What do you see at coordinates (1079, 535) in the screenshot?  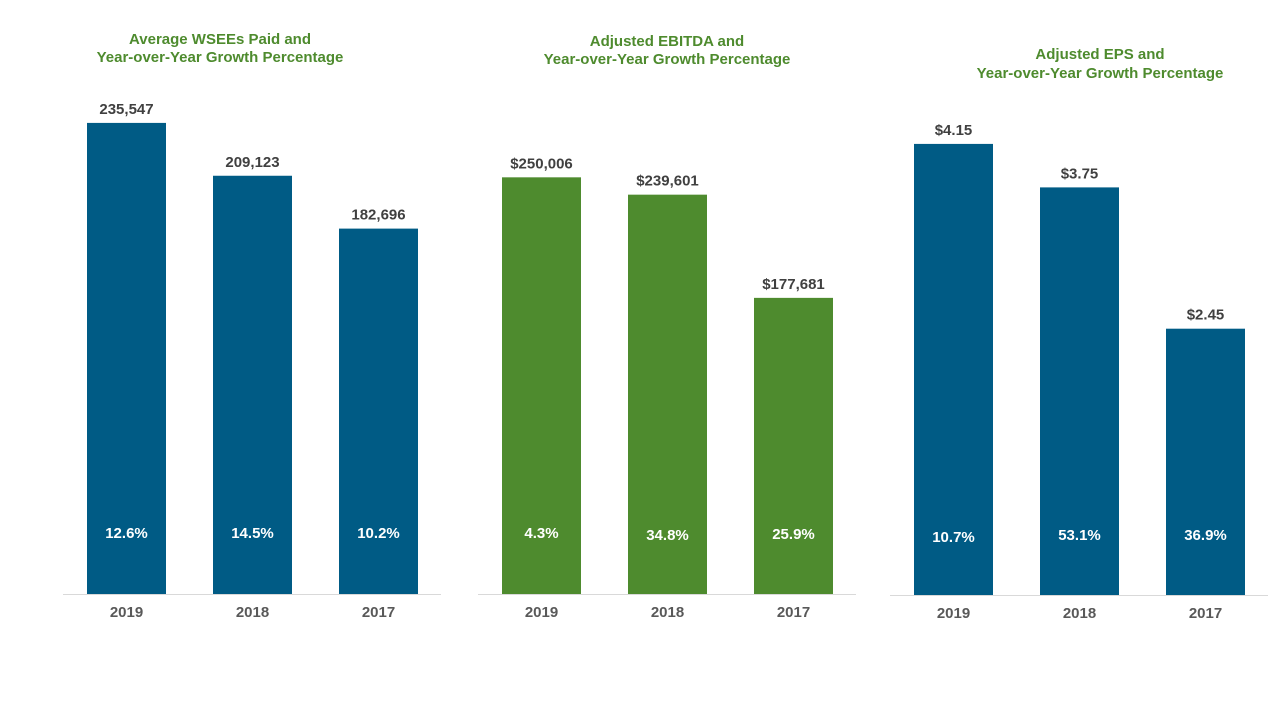 I see `growth-percentage-label: 53.1%` at bounding box center [1079, 535].